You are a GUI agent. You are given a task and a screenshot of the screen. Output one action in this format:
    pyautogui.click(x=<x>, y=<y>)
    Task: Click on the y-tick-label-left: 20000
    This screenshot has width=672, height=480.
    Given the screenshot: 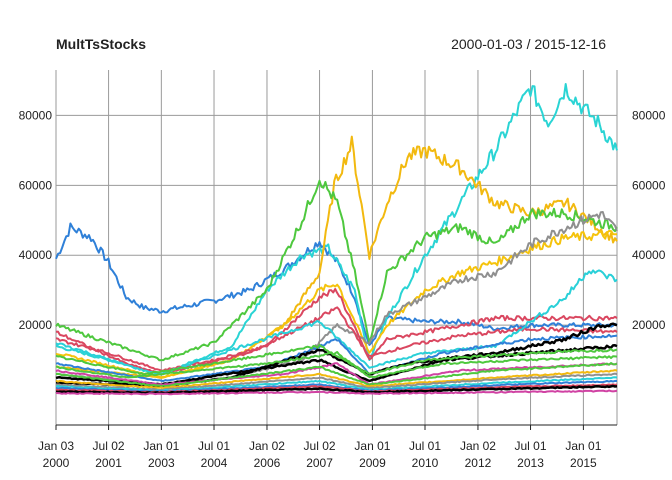 What is the action you would take?
    pyautogui.click(x=36, y=325)
    